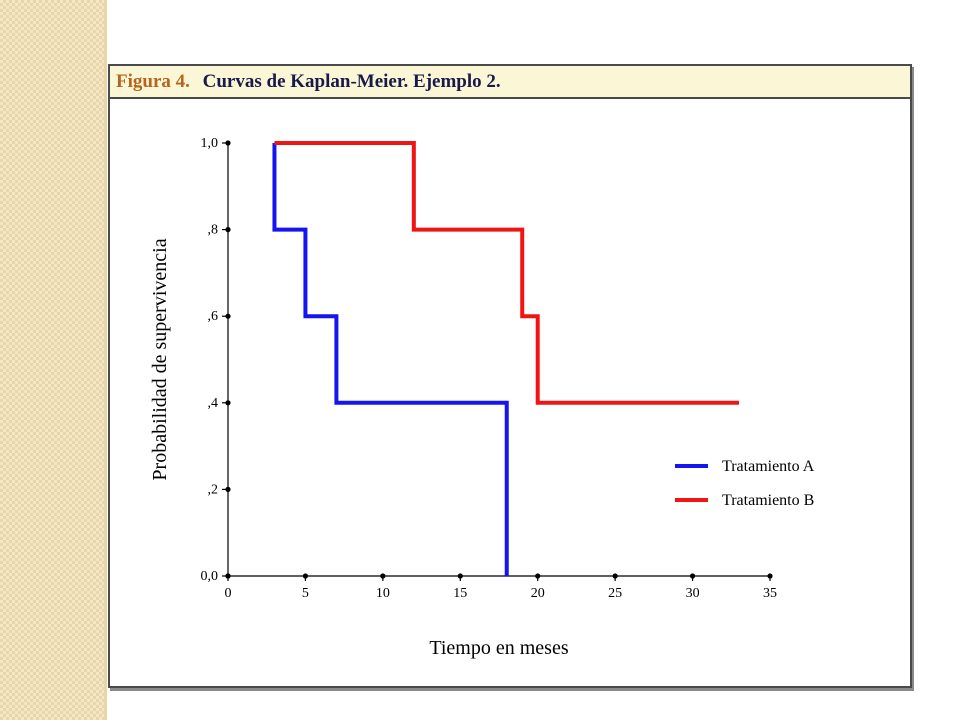 This screenshot has height=720, width=960. Describe the element at coordinates (210, 576) in the screenshot. I see `y-tick-label: 0,0` at that location.